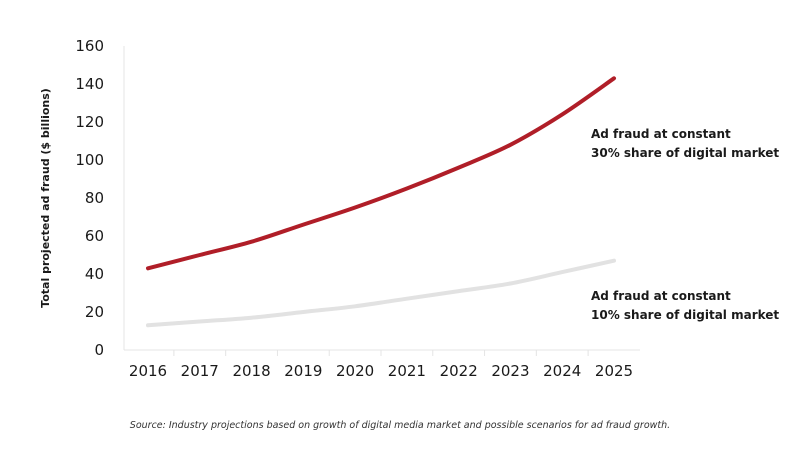 The height and width of the screenshot is (467, 800). What do you see at coordinates (685, 153) in the screenshot?
I see `series-annotation-30-percent: 30% share of digital market` at bounding box center [685, 153].